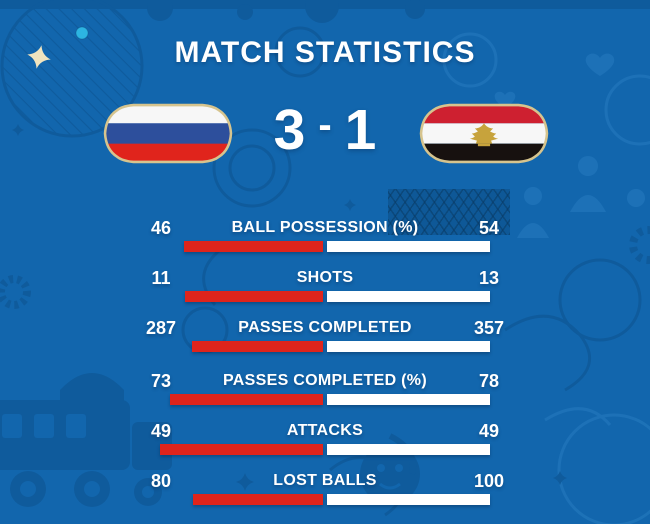 This screenshot has height=524, width=650. I want to click on pattern-top-band, so click(325, 11).